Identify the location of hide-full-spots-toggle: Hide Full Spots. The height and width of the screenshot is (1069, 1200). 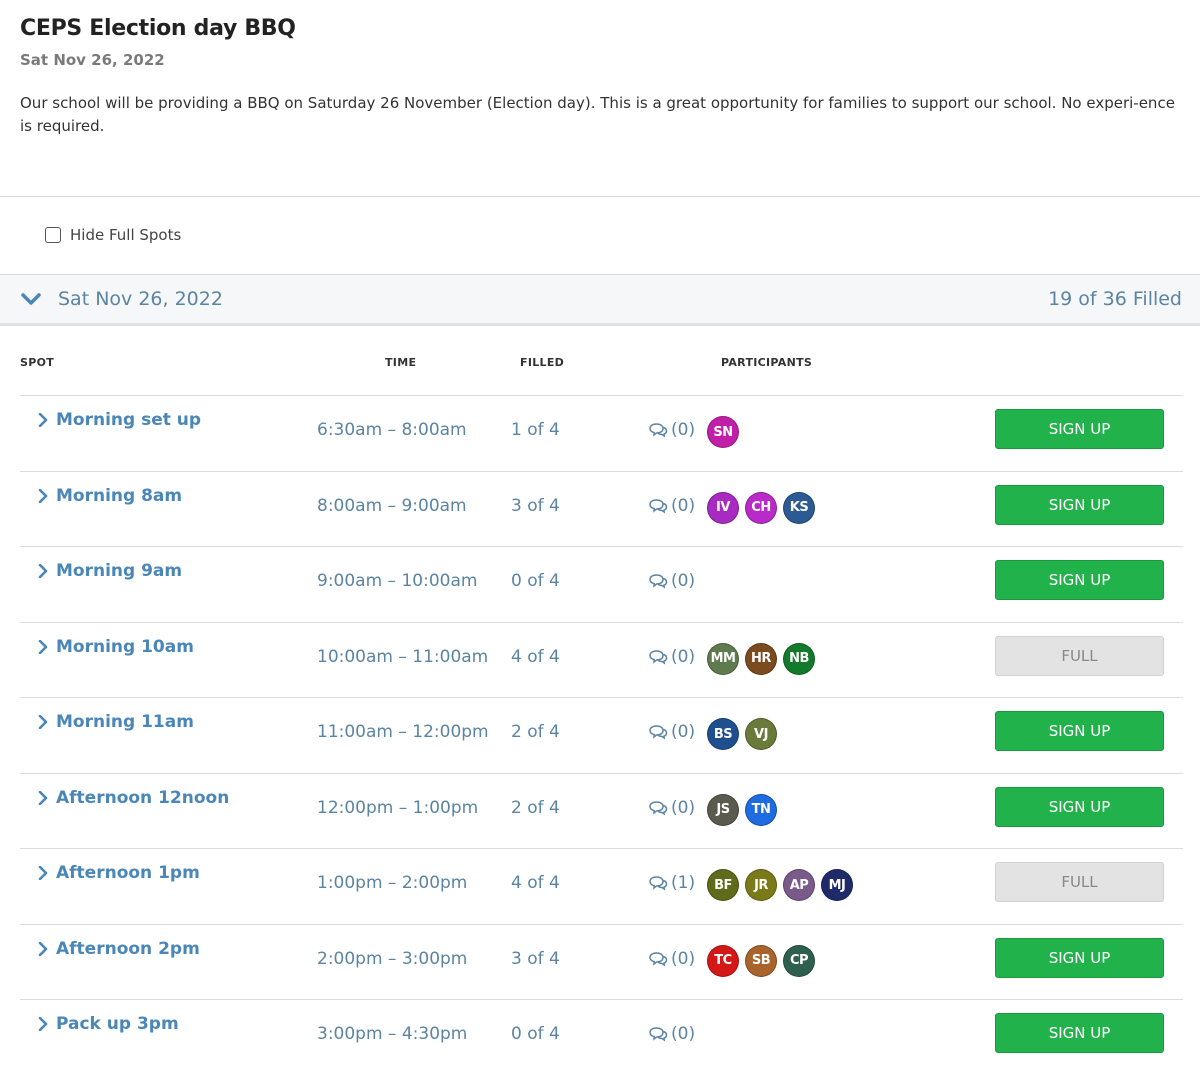
(113, 235).